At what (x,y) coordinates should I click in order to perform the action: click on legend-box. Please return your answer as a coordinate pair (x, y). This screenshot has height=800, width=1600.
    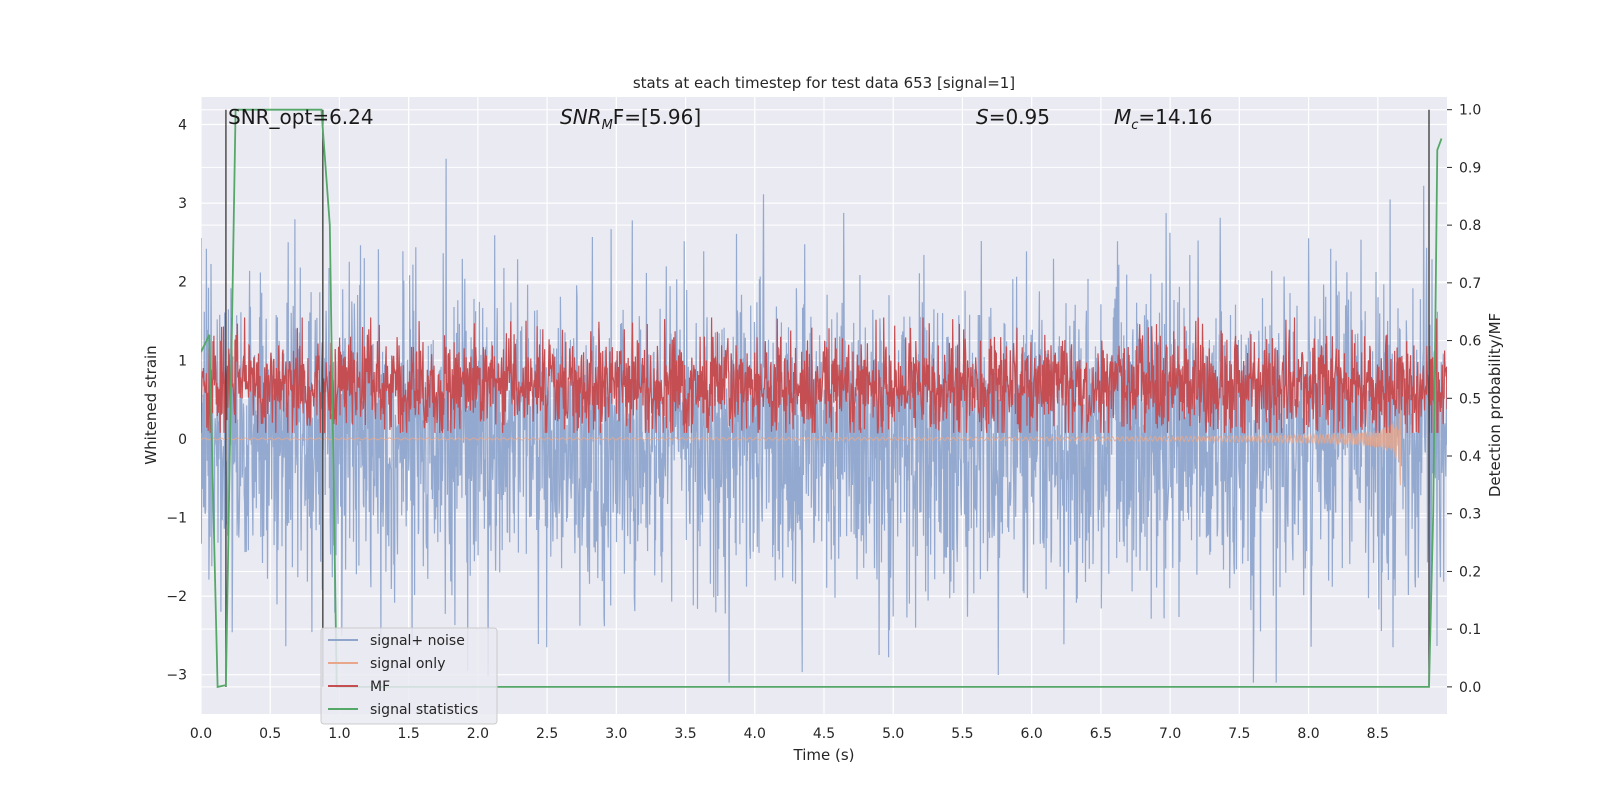
    Looking at the image, I should click on (409, 676).